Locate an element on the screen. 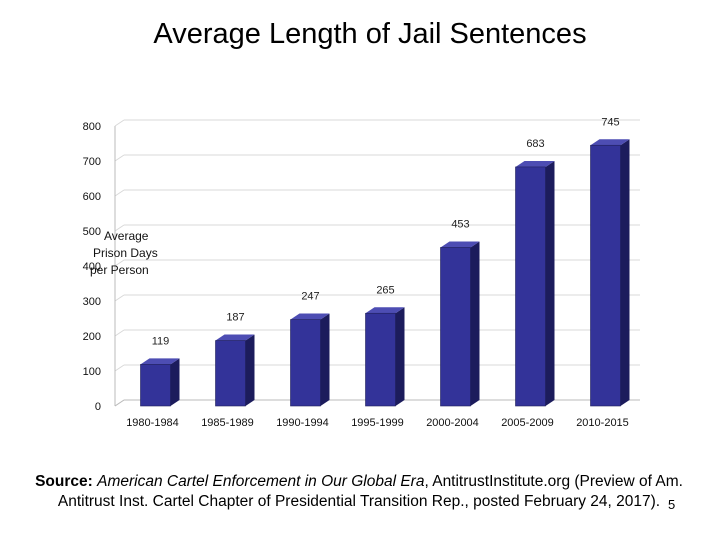 Image resolution: width=720 pixels, height=540 pixels. y-tick-label: 800 is located at coordinates (92, 127).